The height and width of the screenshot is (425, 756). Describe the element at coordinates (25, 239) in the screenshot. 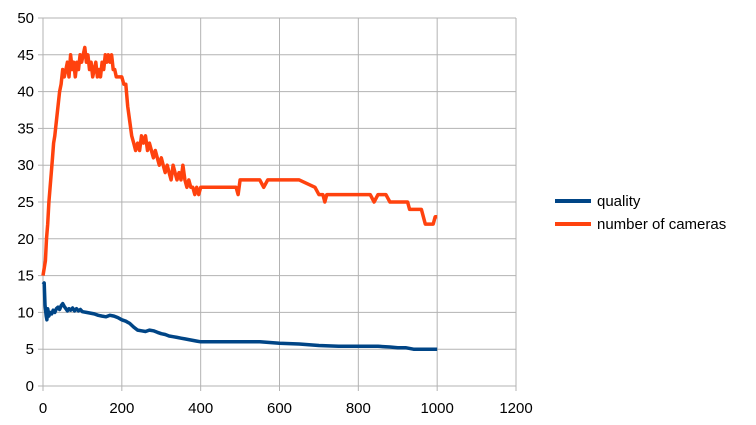

I see `y-tick-label: 20` at that location.